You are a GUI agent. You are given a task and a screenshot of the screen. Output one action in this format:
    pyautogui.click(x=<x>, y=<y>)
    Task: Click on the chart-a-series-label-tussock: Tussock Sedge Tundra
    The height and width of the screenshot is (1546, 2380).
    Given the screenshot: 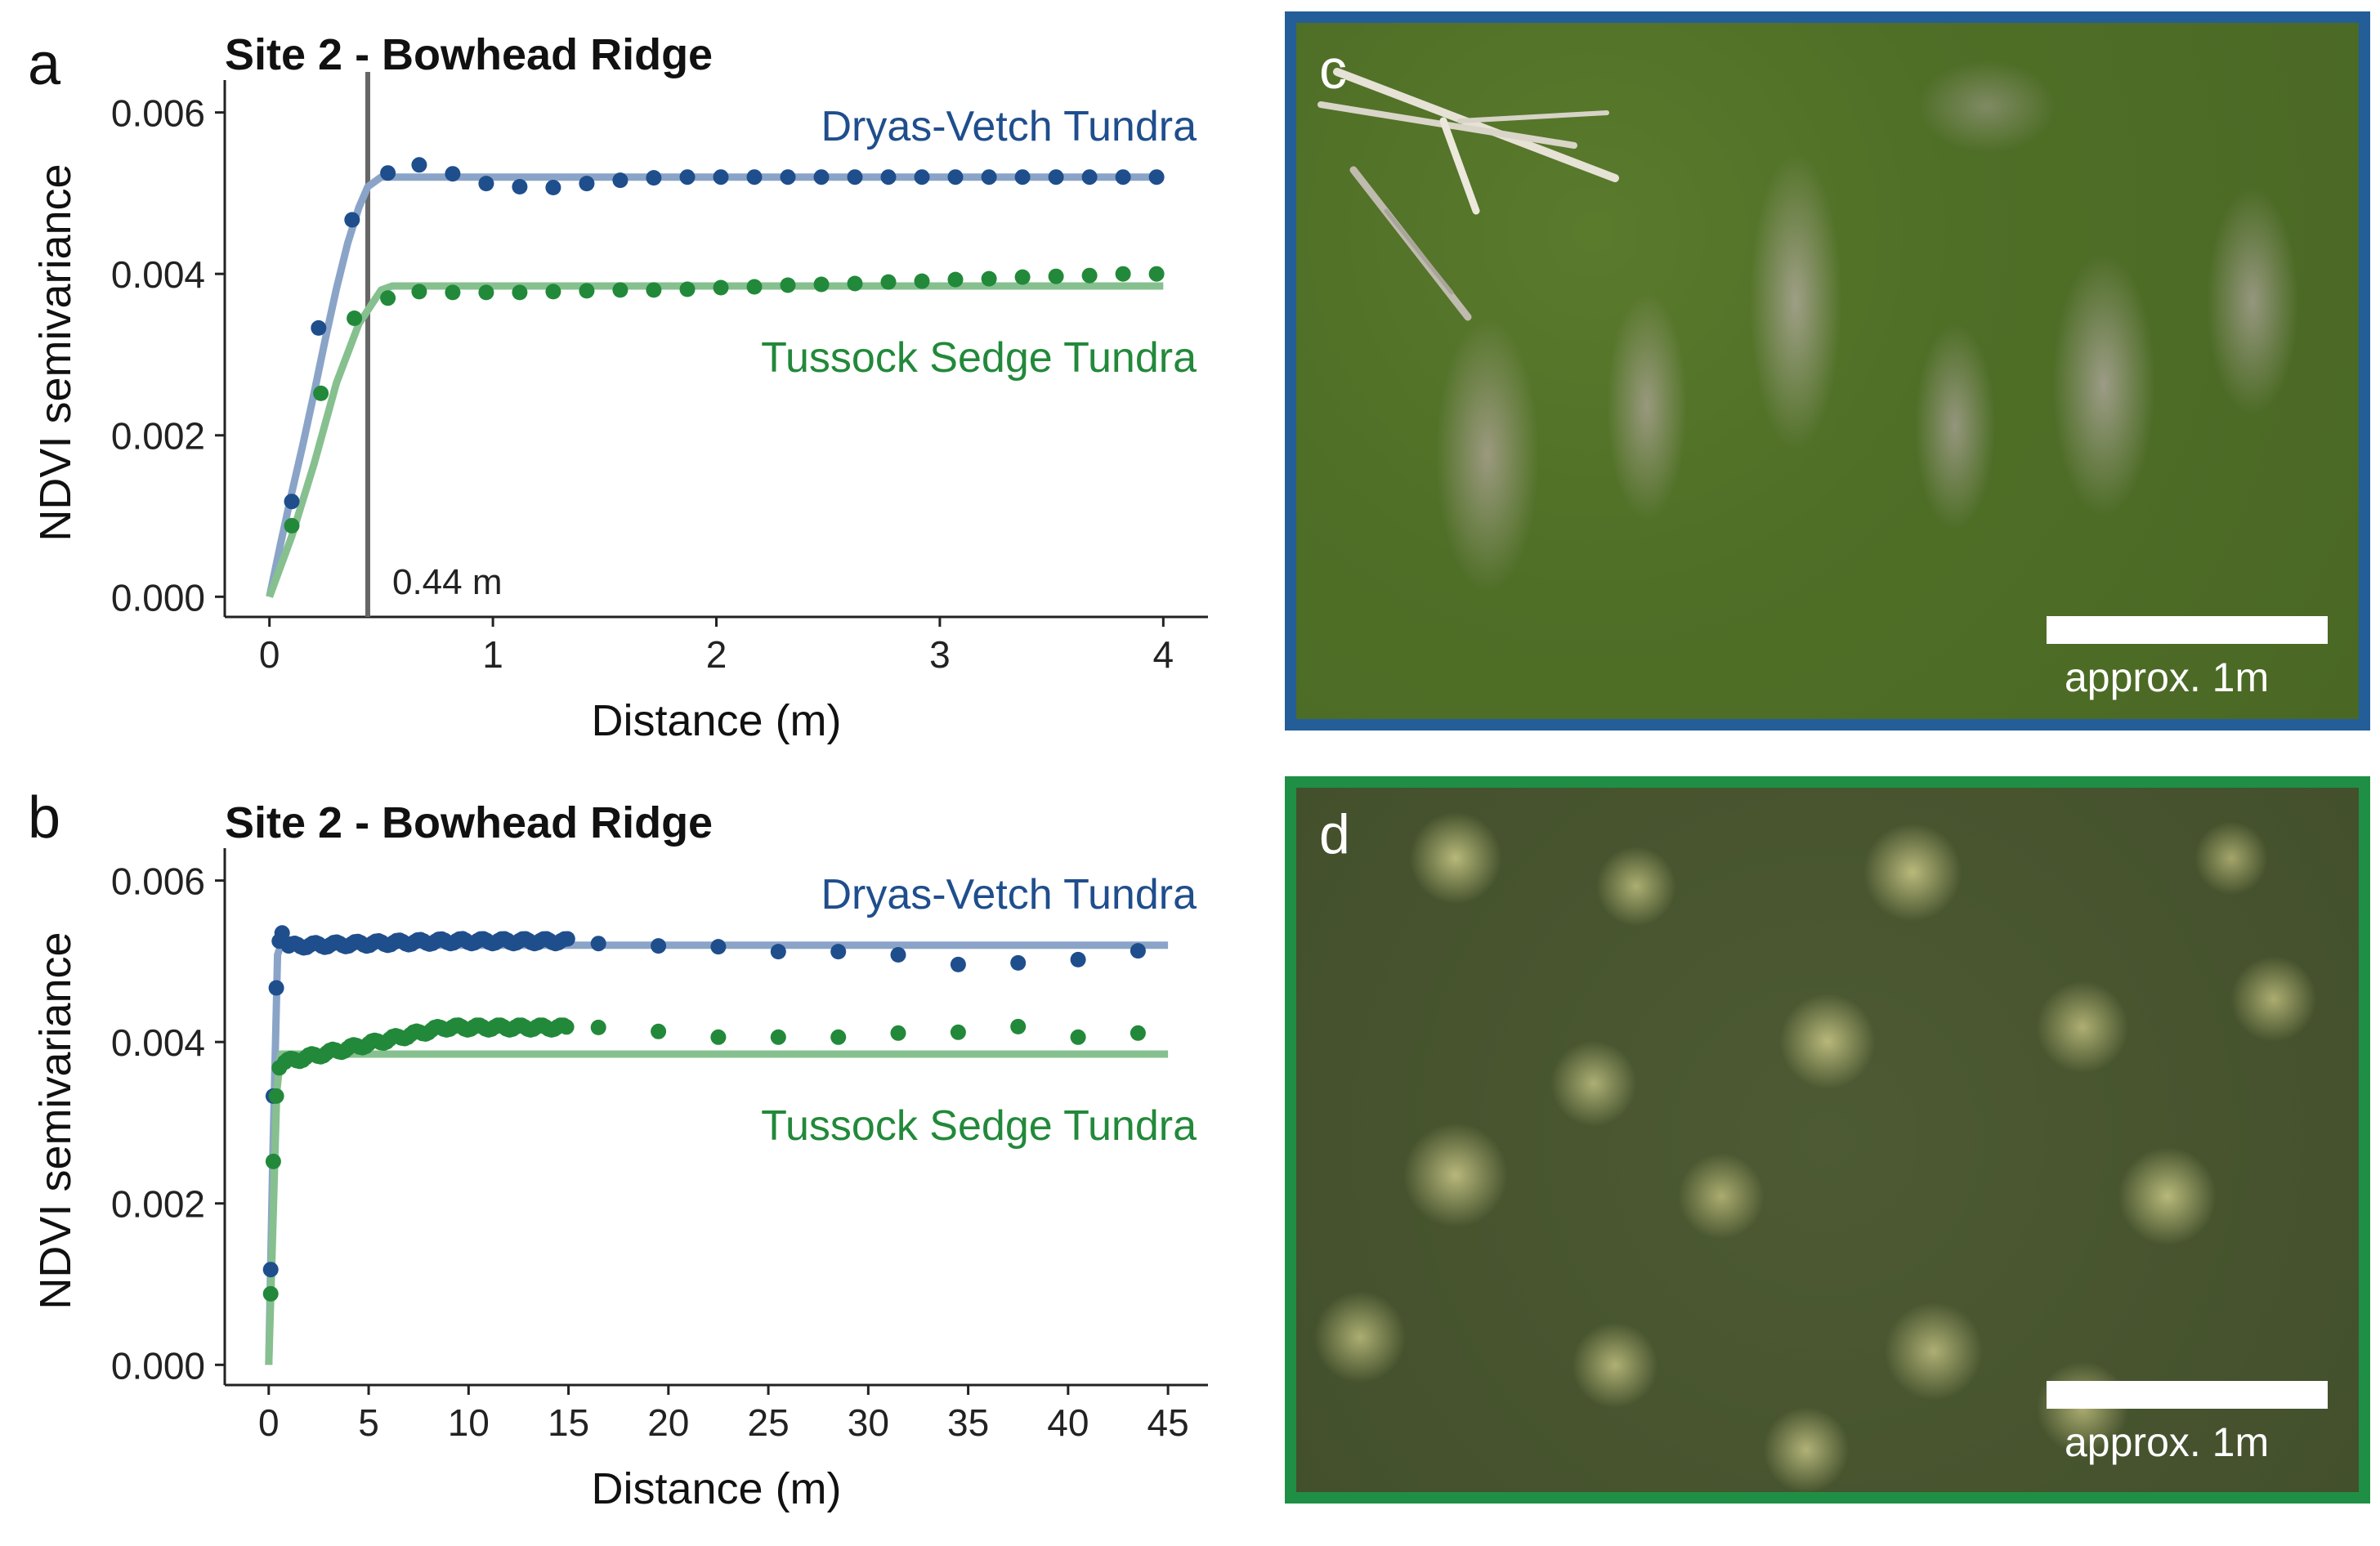 What is the action you would take?
    pyautogui.click(x=979, y=358)
    